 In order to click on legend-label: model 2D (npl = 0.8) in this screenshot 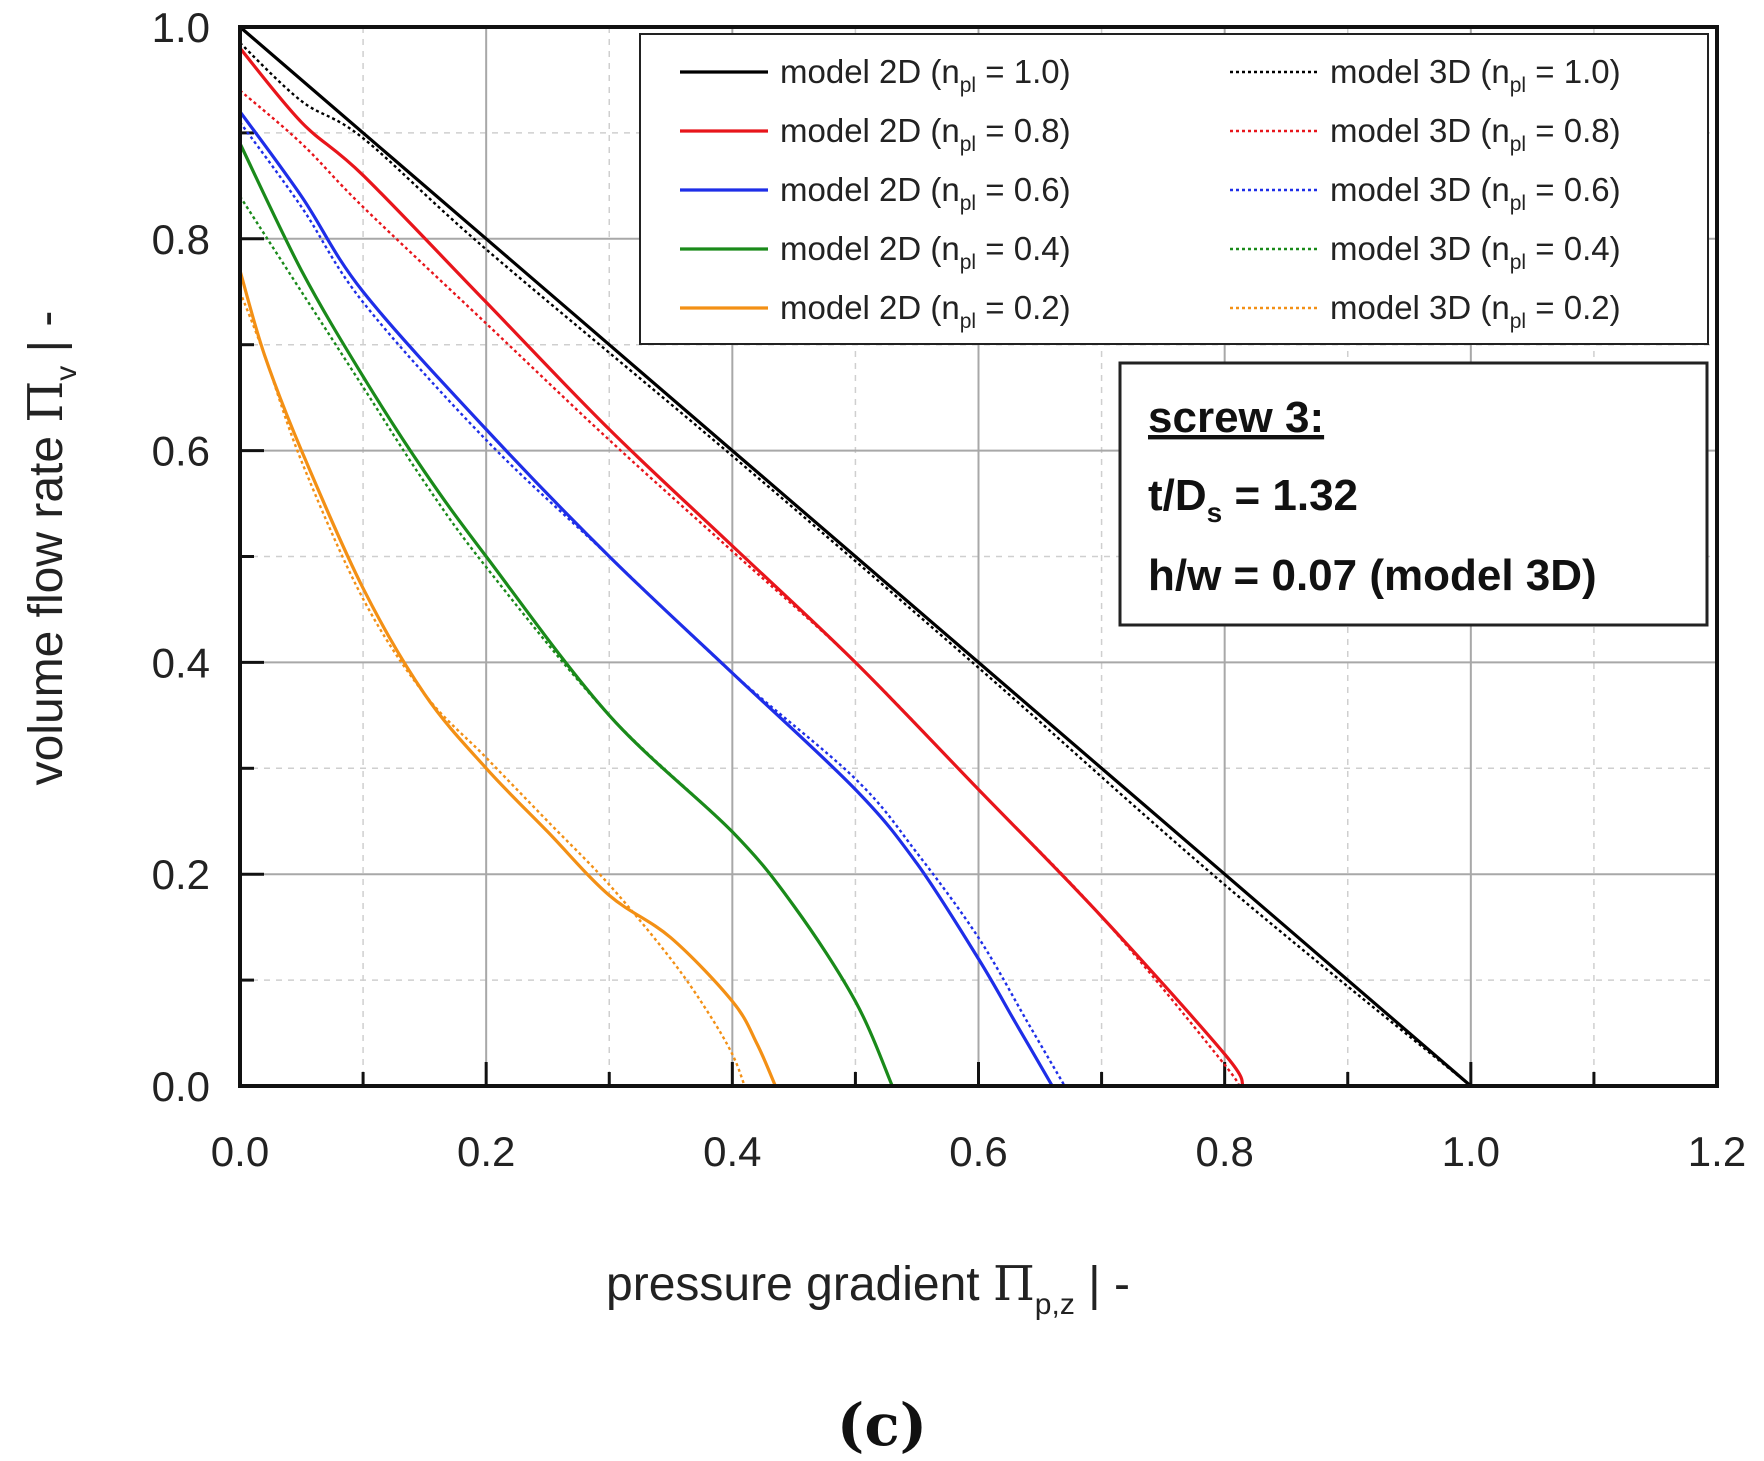, I will do `click(925, 134)`.